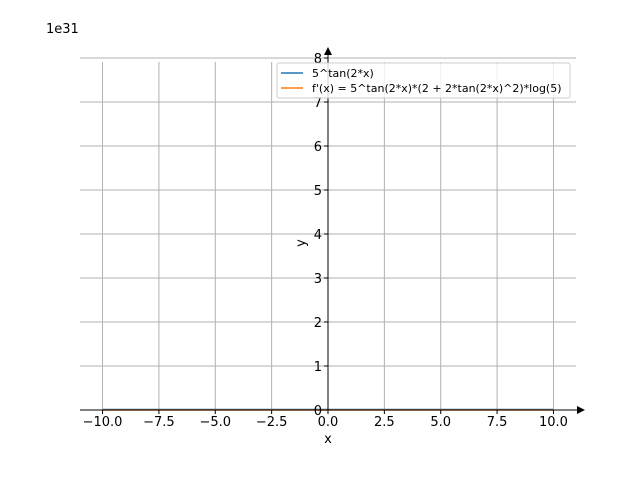  I want to click on y-tick-label-4: 4, so click(318, 235).